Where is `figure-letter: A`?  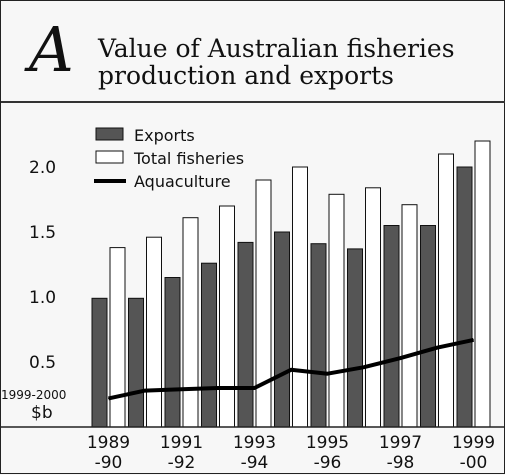
figure-letter: A is located at coordinates (51, 49).